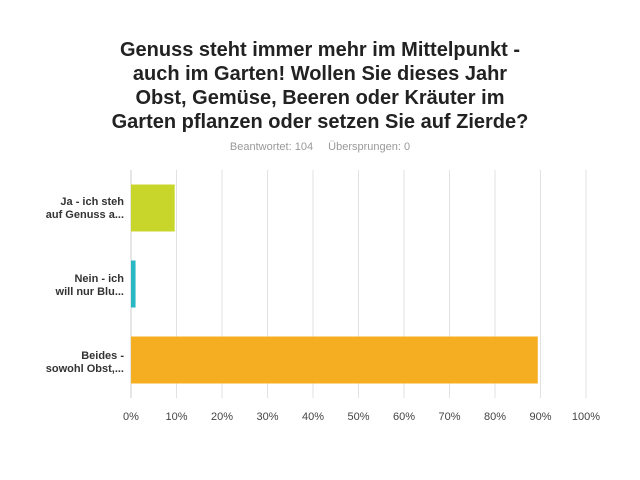 Image resolution: width=640 pixels, height=480 pixels. Describe the element at coordinates (131, 417) in the screenshot. I see `x-tick-label: 0%` at that location.